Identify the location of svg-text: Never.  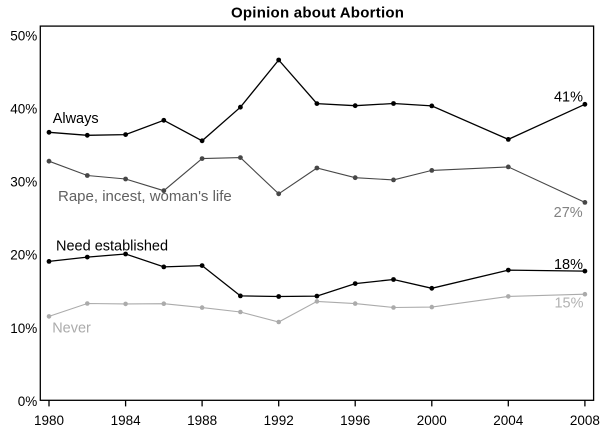
(71, 328).